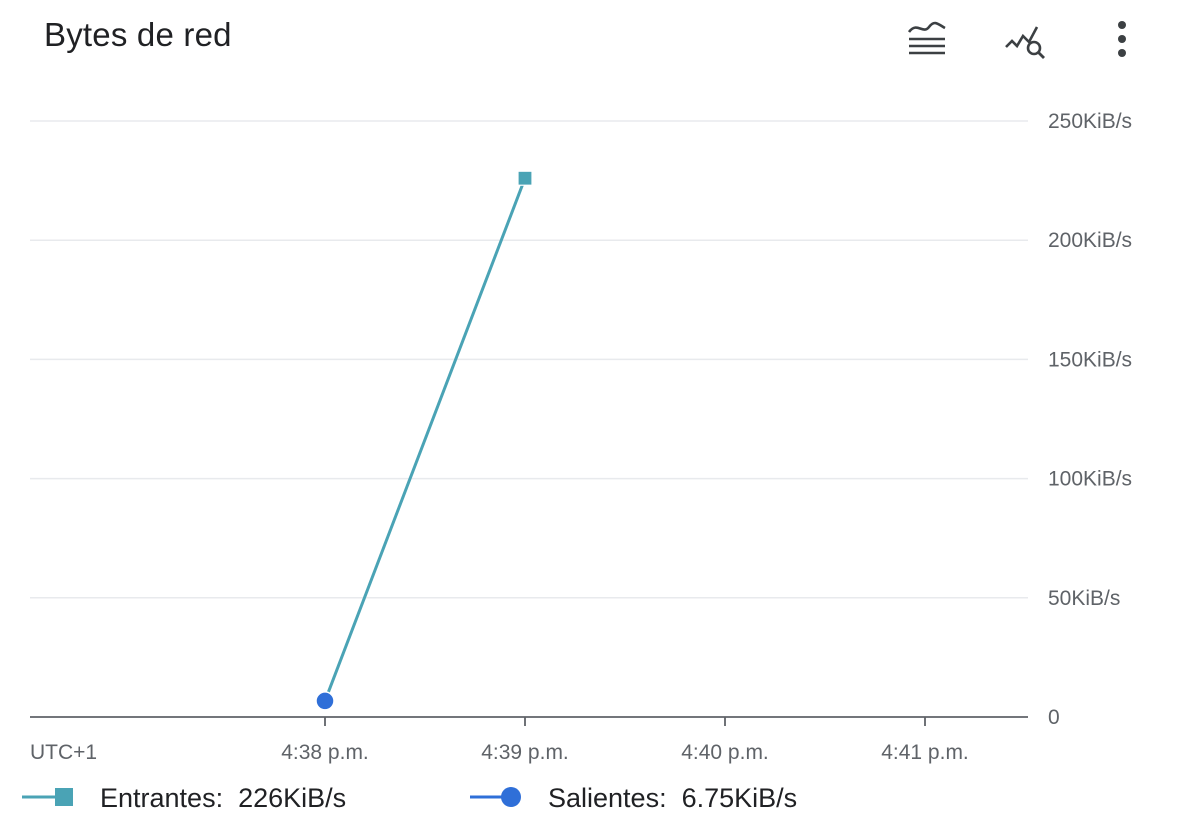 The height and width of the screenshot is (838, 1182). Describe the element at coordinates (63, 752) in the screenshot. I see `timezone-label: UTC+1` at that location.